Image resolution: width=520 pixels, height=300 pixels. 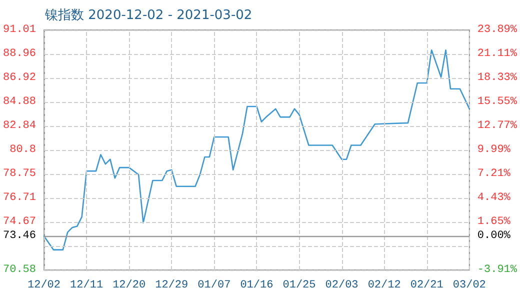 I want to click on y-tick-label: 70.58, so click(x=19, y=270).